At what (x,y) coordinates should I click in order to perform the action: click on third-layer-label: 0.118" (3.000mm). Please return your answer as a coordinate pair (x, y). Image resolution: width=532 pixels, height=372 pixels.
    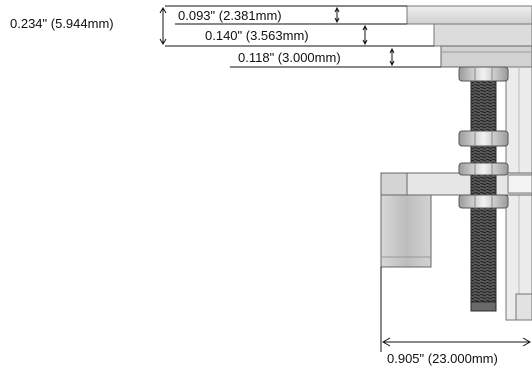
    Looking at the image, I should click on (289, 57).